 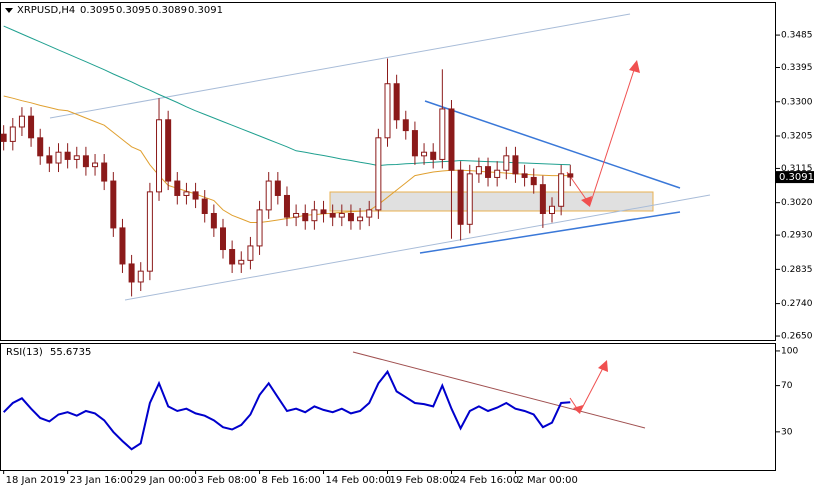 What do you see at coordinates (36, 480) in the screenshot?
I see `x-tick-label: 18 Jan 2019` at bounding box center [36, 480].